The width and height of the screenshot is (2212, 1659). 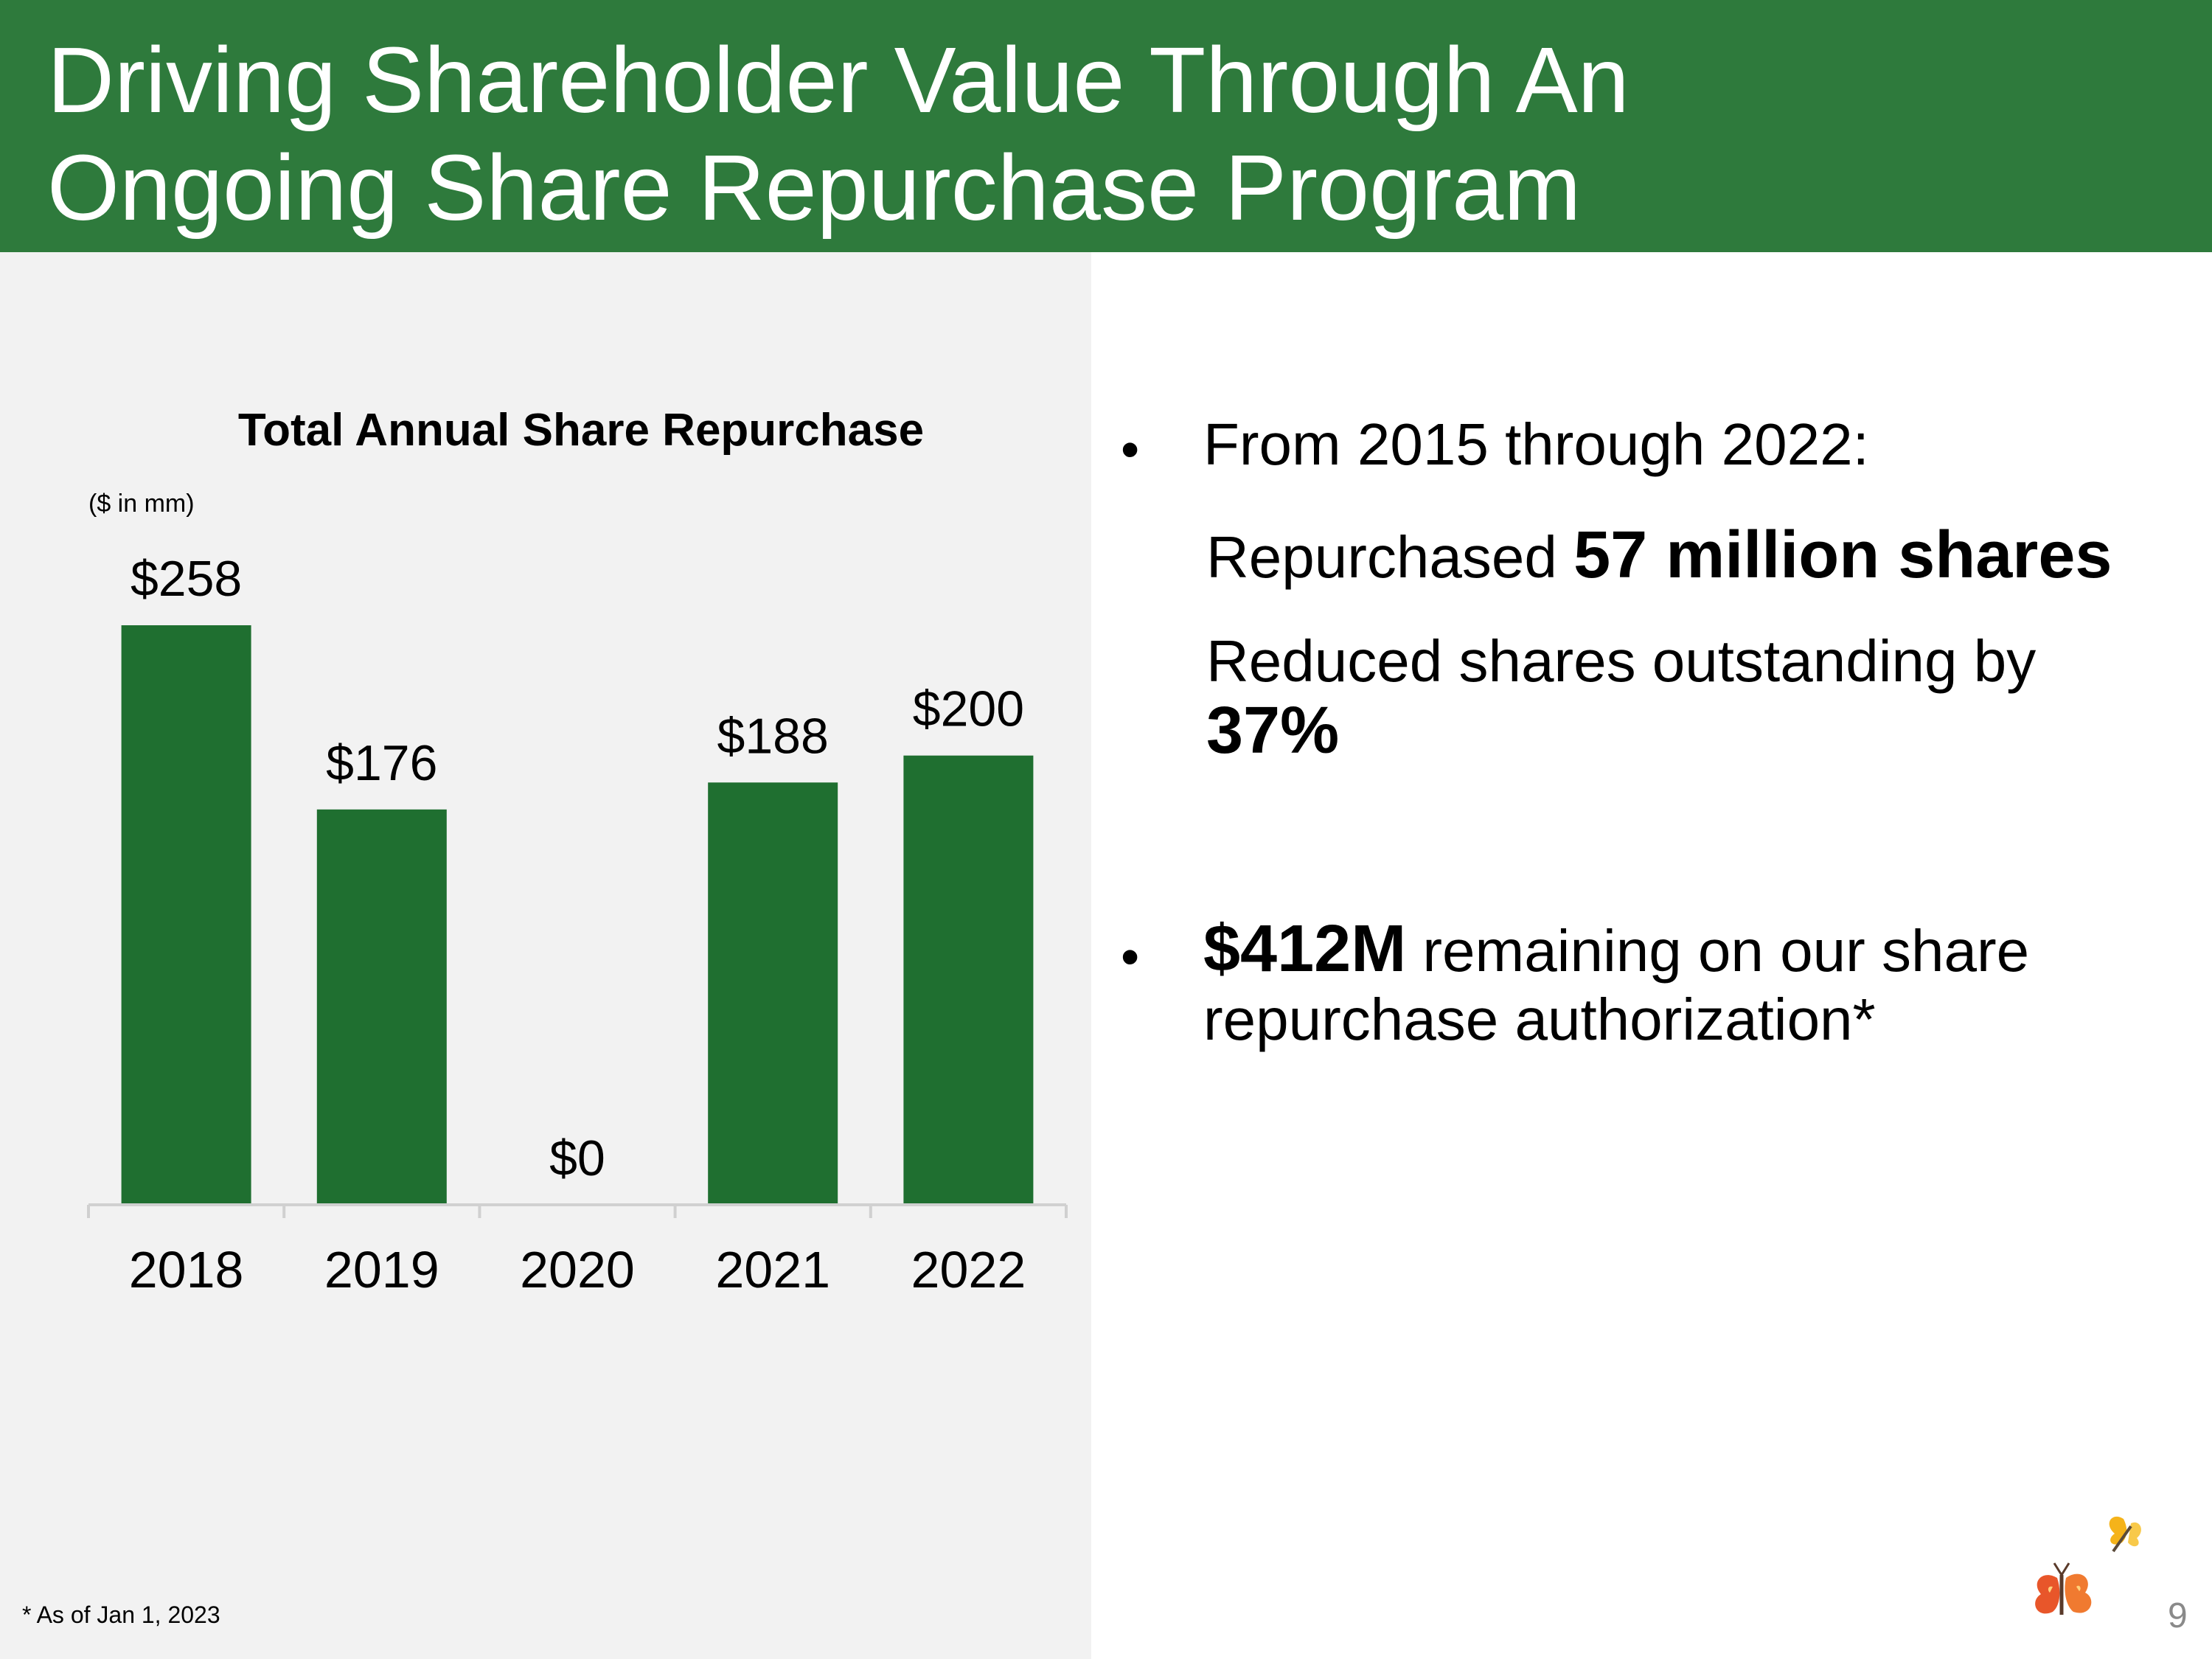 What do you see at coordinates (581, 430) in the screenshot?
I see `chart-title: Total Annual Share Repurchase` at bounding box center [581, 430].